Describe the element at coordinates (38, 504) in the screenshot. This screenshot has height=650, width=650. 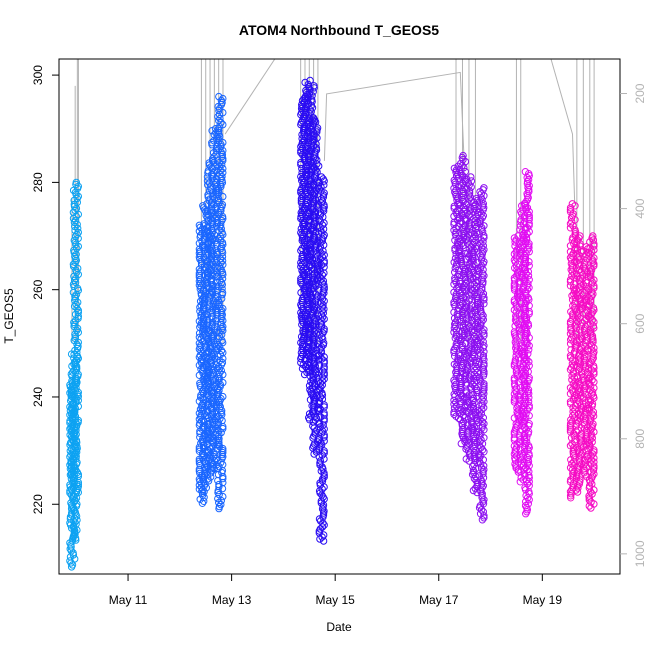
I see `y-tick-label: 220` at that location.